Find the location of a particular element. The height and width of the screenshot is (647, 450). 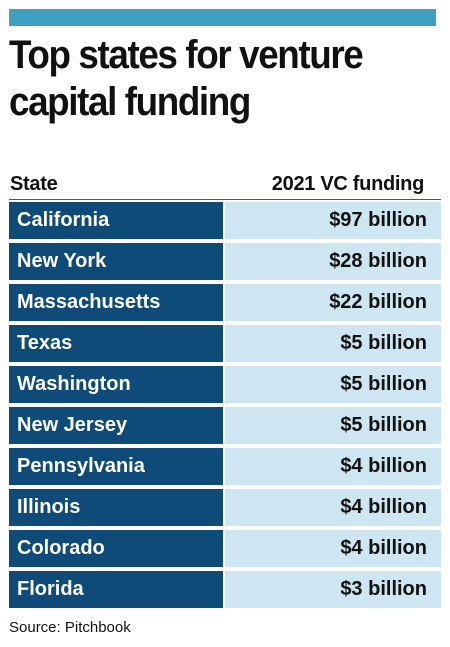

funding-cell: $28 billion is located at coordinates (333, 261).